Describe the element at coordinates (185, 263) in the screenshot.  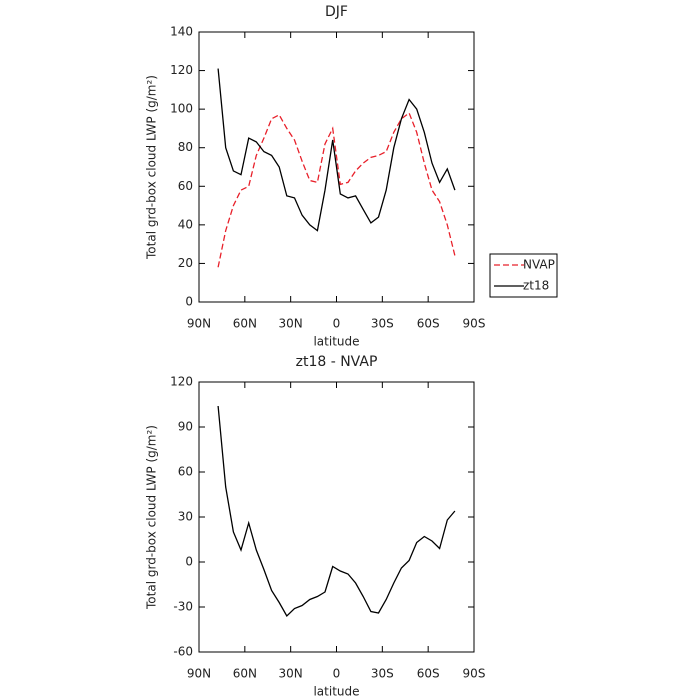
I see `y-tick-label: 20` at that location.